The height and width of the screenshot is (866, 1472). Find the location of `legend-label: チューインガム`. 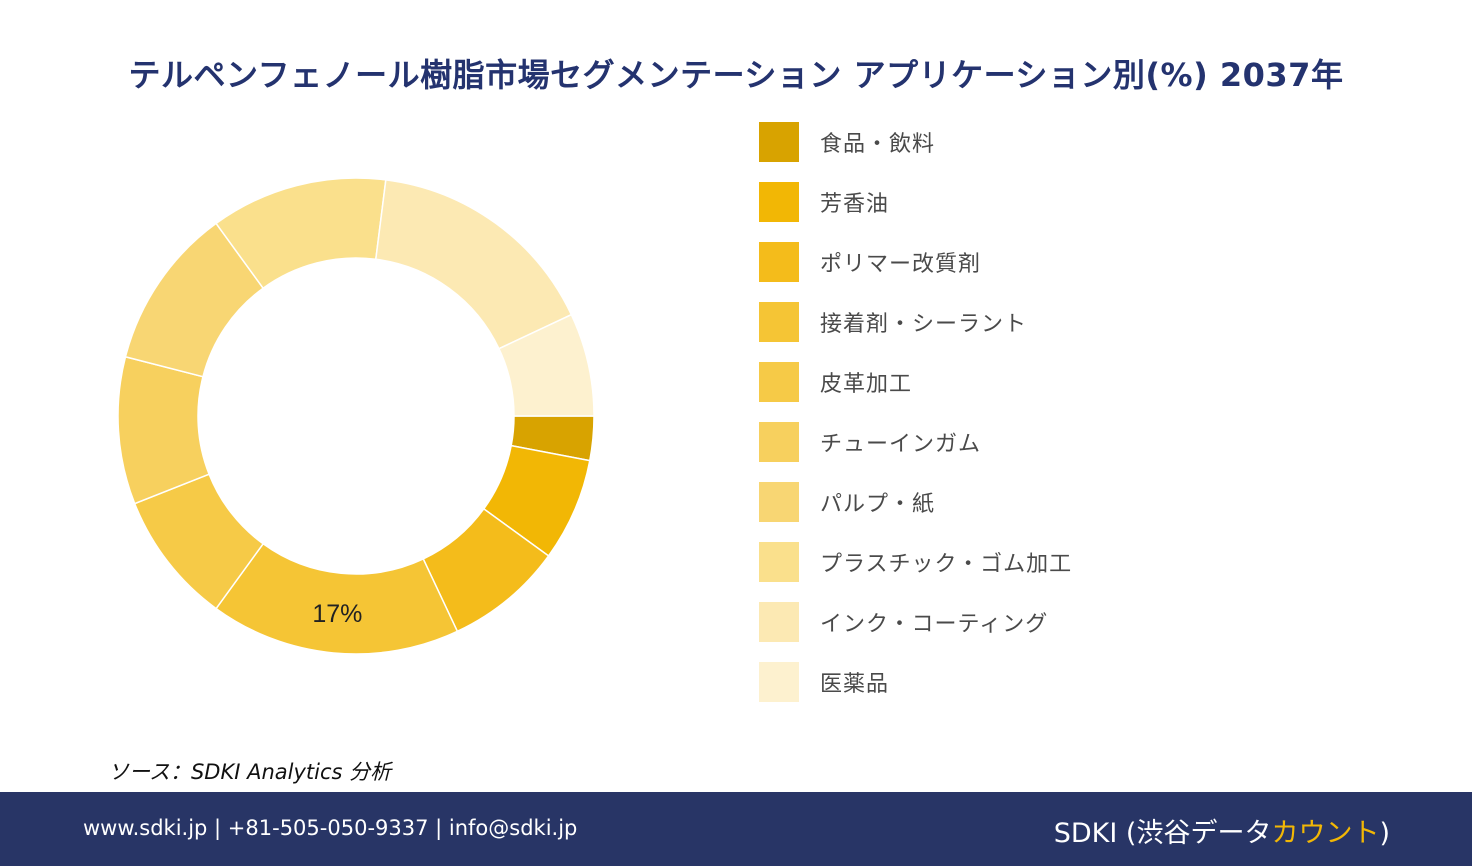

legend-label: チューインガム is located at coordinates (901, 444).